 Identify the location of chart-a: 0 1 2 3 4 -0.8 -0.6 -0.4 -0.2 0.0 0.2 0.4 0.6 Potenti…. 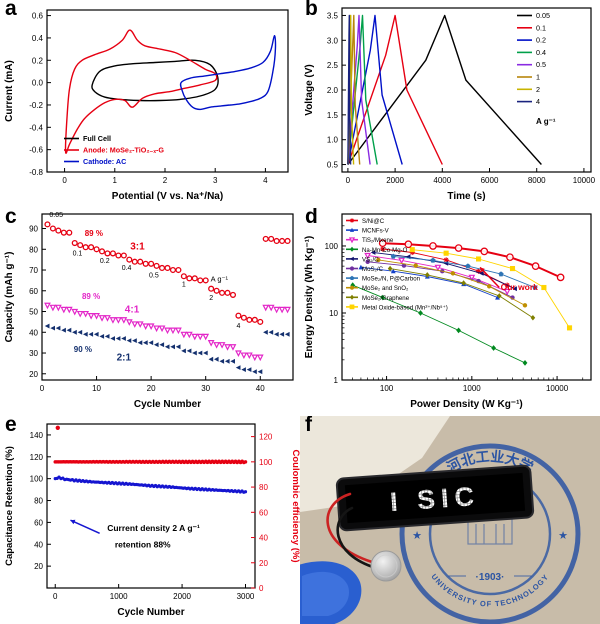
(146, 105).